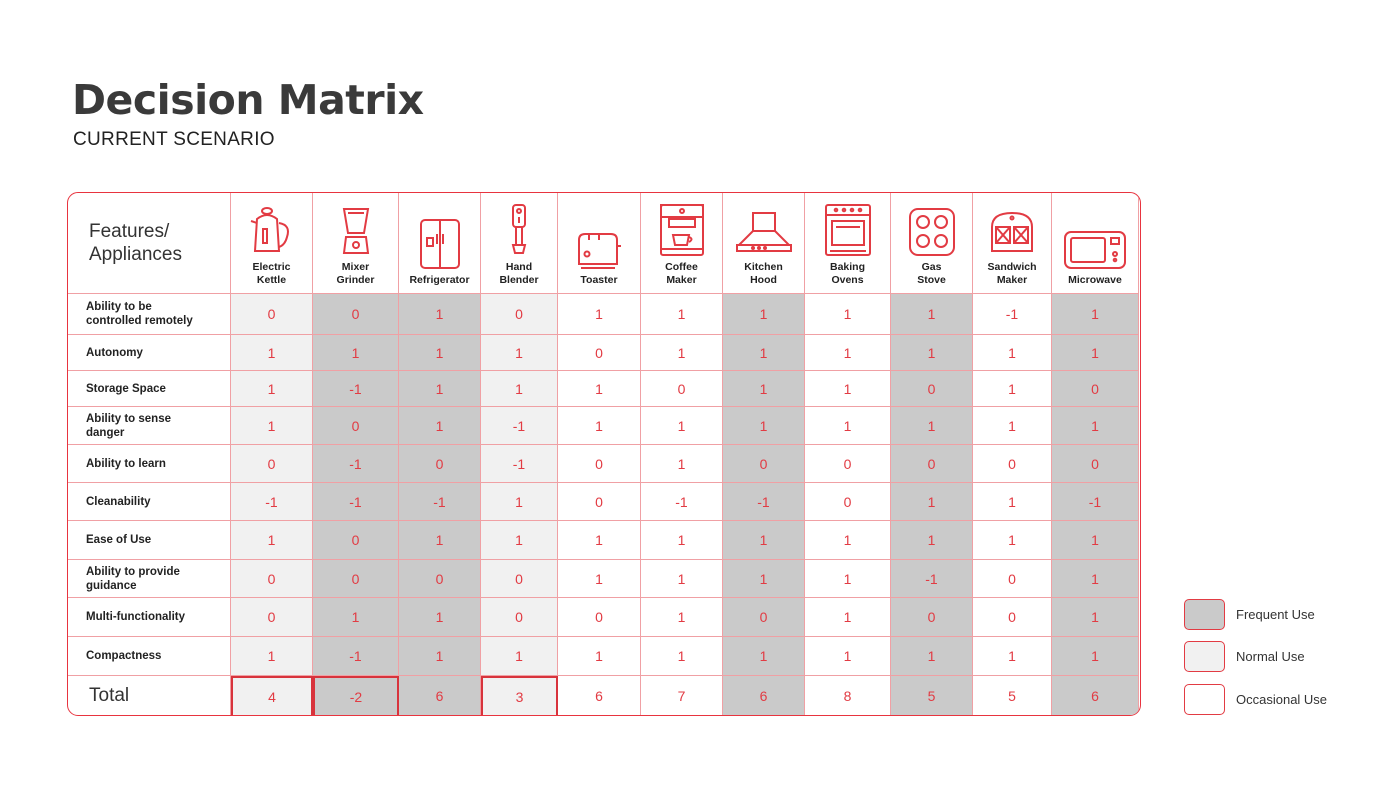 This screenshot has height=788, width=1400. What do you see at coordinates (149, 656) in the screenshot?
I see `feature-label: Compactness` at bounding box center [149, 656].